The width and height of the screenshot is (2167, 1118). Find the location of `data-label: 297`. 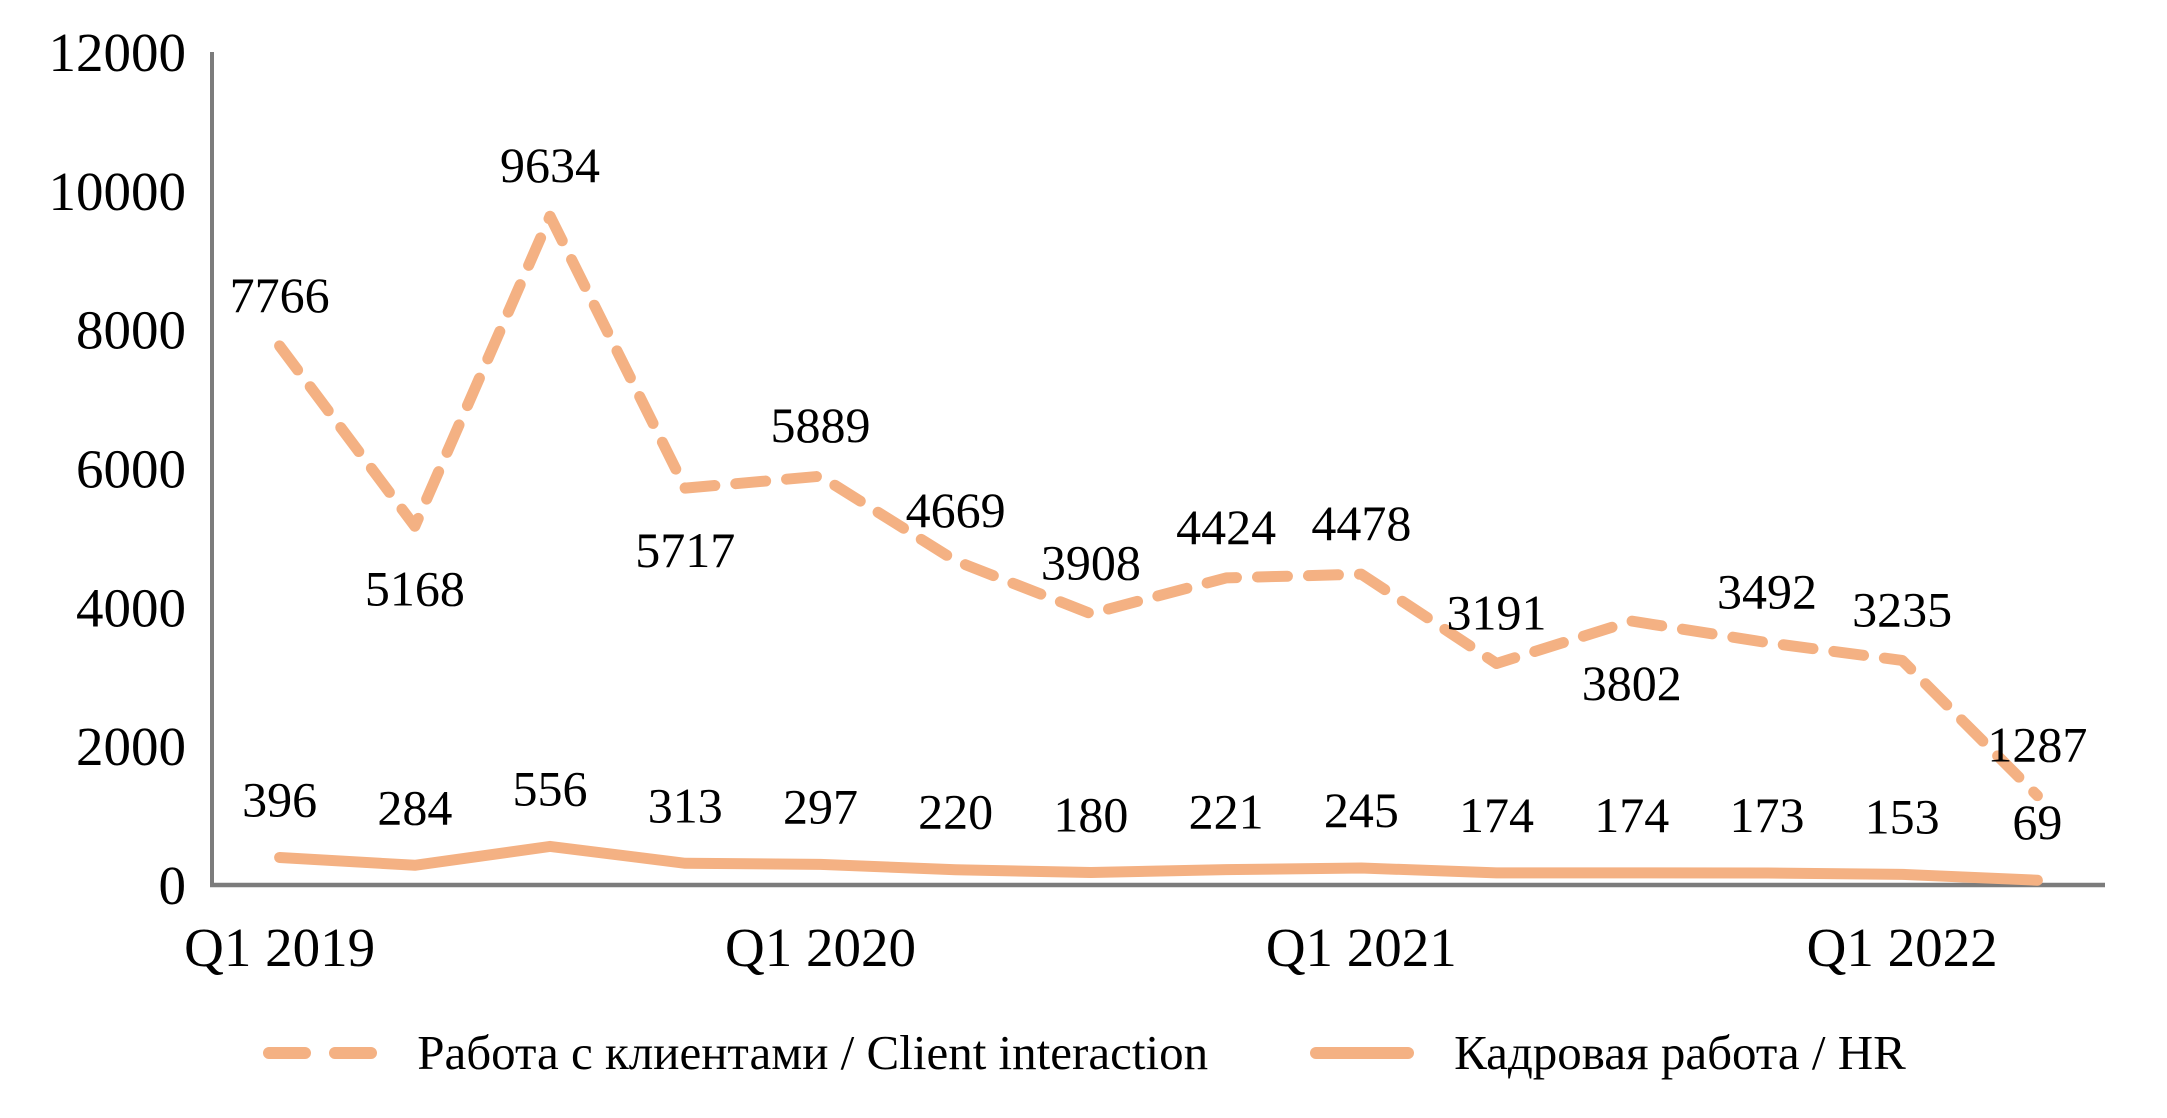

data-label: 297 is located at coordinates (820, 806).